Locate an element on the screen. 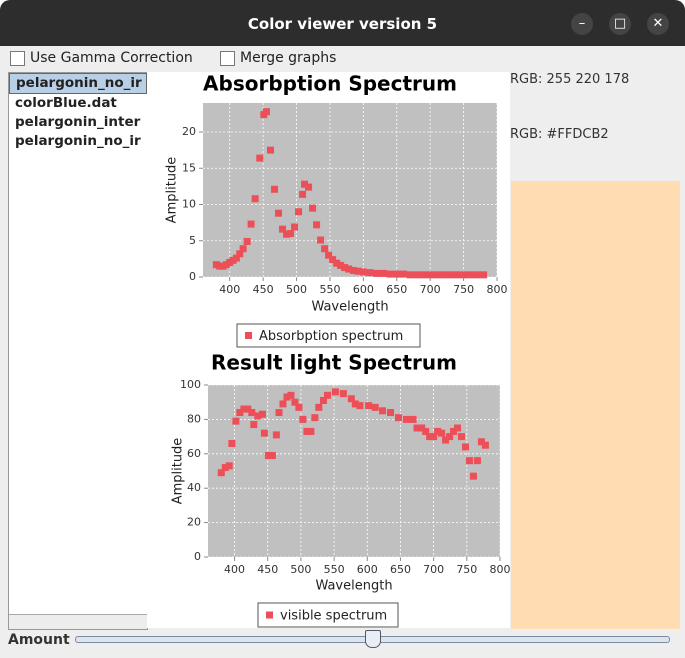 The height and width of the screenshot is (658, 685). legend-label: Absorbption spectrum is located at coordinates (331, 336).